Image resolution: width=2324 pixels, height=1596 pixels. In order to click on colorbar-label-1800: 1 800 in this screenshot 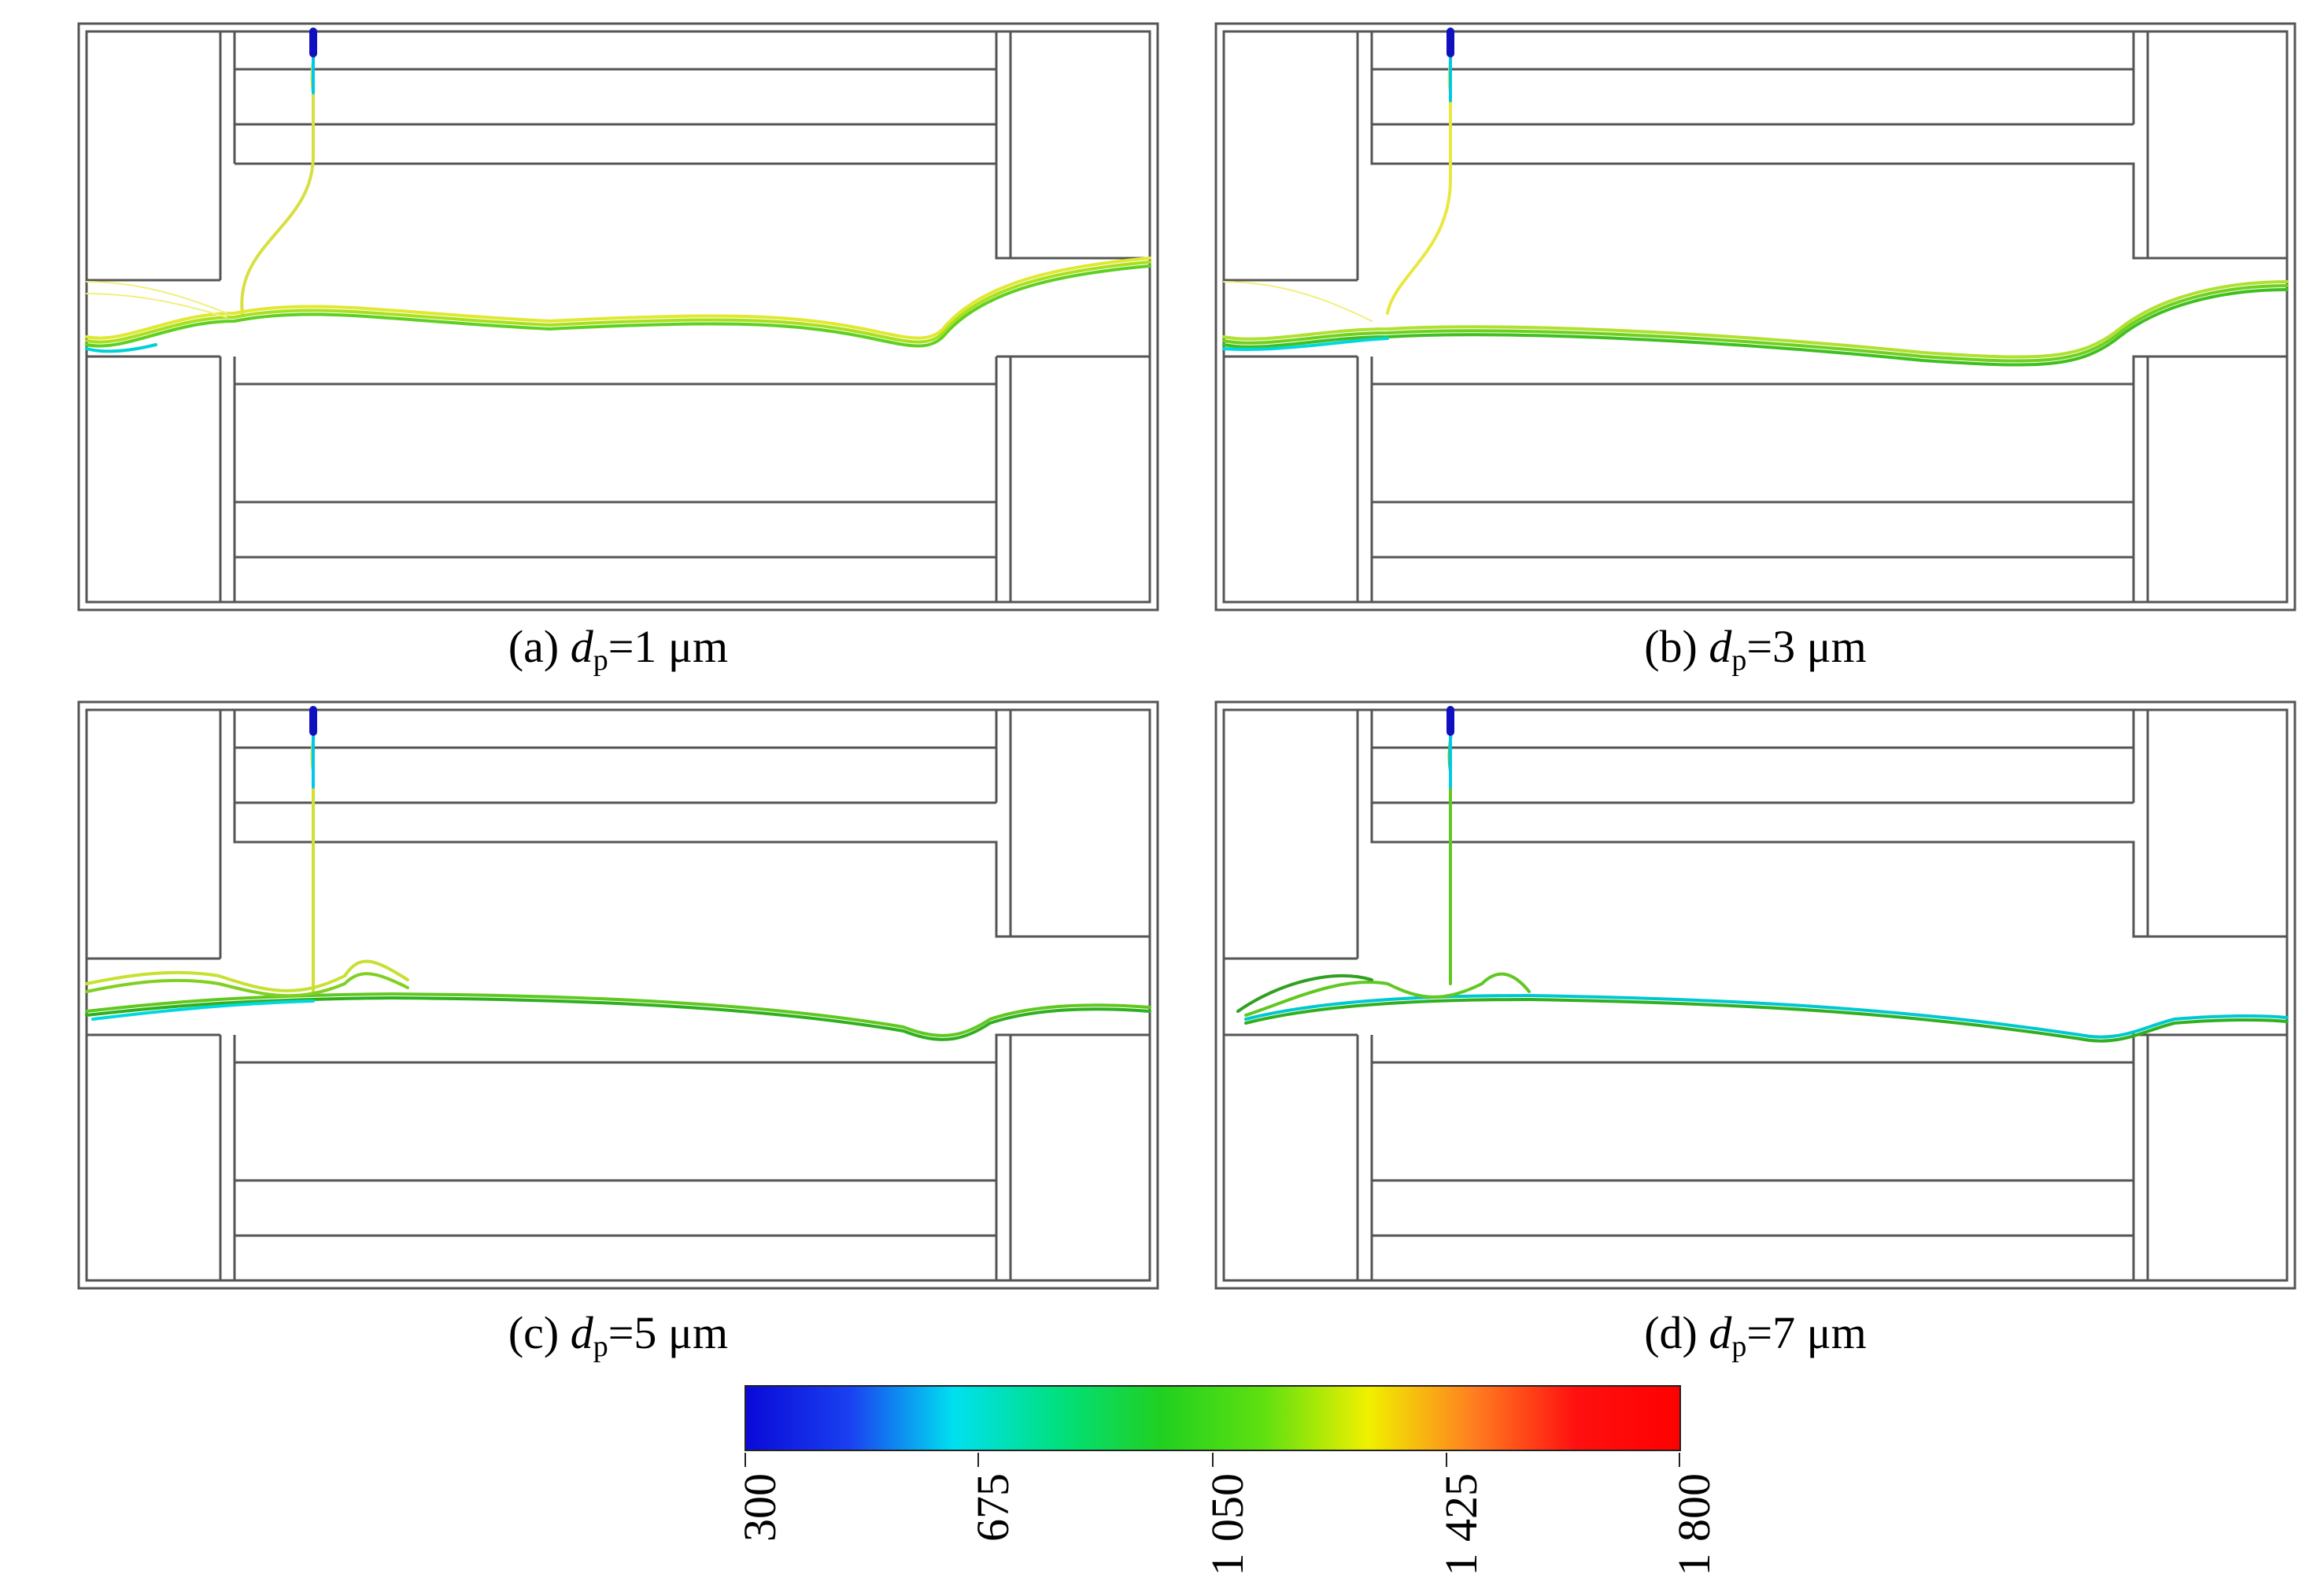, I will do `click(1694, 1524)`.